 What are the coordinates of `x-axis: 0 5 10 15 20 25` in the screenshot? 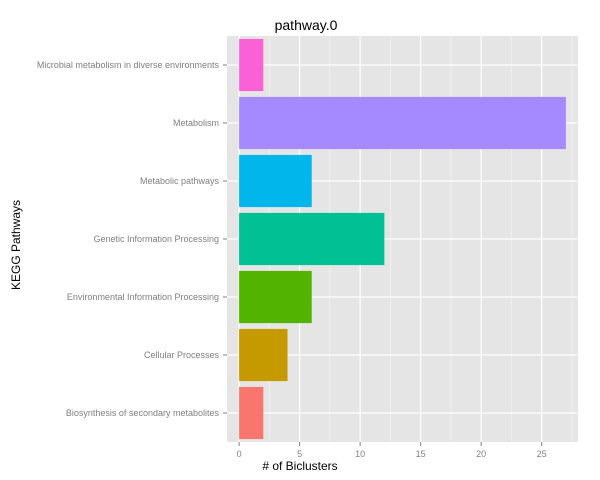 It's located at (392, 450).